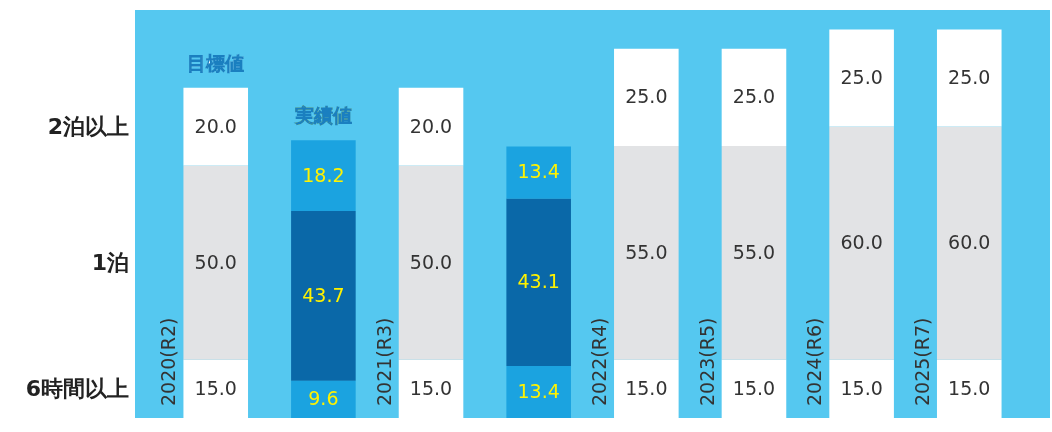 The height and width of the screenshot is (432, 1052). Describe the element at coordinates (168, 361) in the screenshot. I see `x-tick-label: 2020(R2)` at that location.